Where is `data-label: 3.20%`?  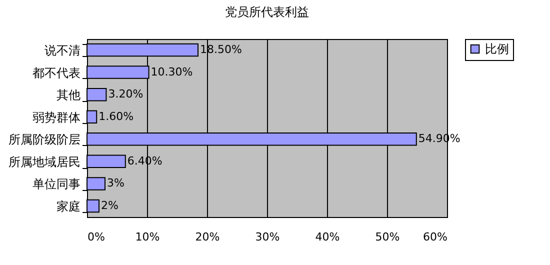 data-label: 3.20% is located at coordinates (126, 94).